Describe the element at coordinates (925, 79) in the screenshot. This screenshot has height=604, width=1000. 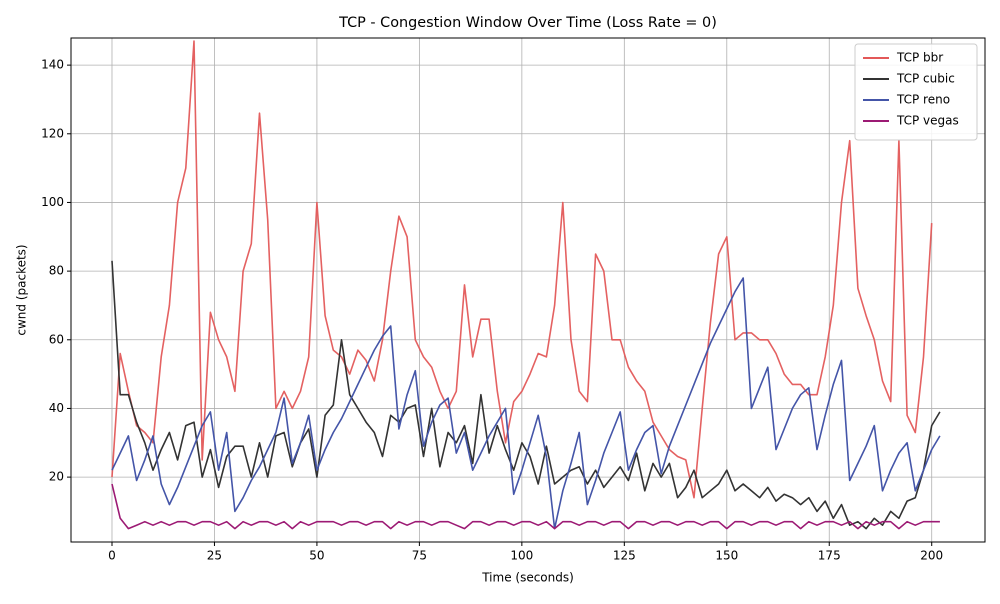
I see `legend-label: TCP cubic` at that location.